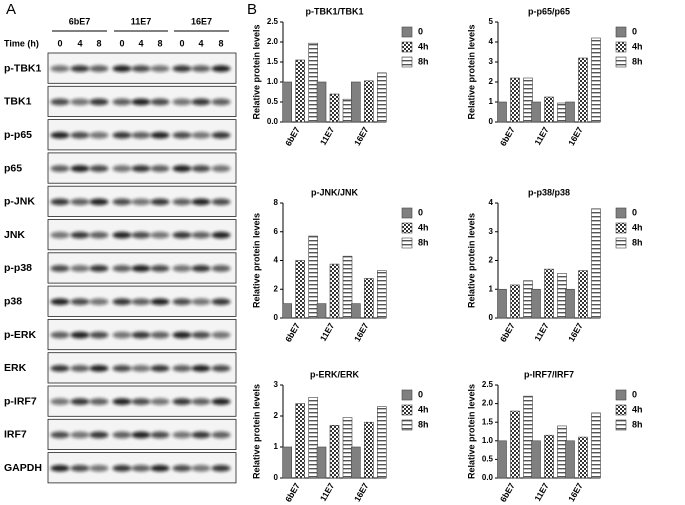 This screenshot has height=505, width=685. What do you see at coordinates (334, 374) in the screenshot?
I see `chart-title: p-ERK/ERK` at bounding box center [334, 374].